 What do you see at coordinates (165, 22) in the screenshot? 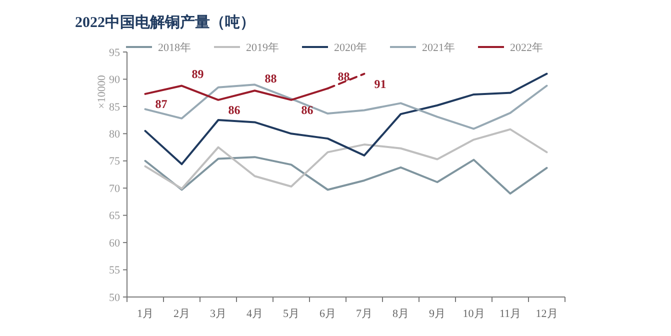
I see `chart-title: 2022中国电解铜产量（吨）` at bounding box center [165, 22].